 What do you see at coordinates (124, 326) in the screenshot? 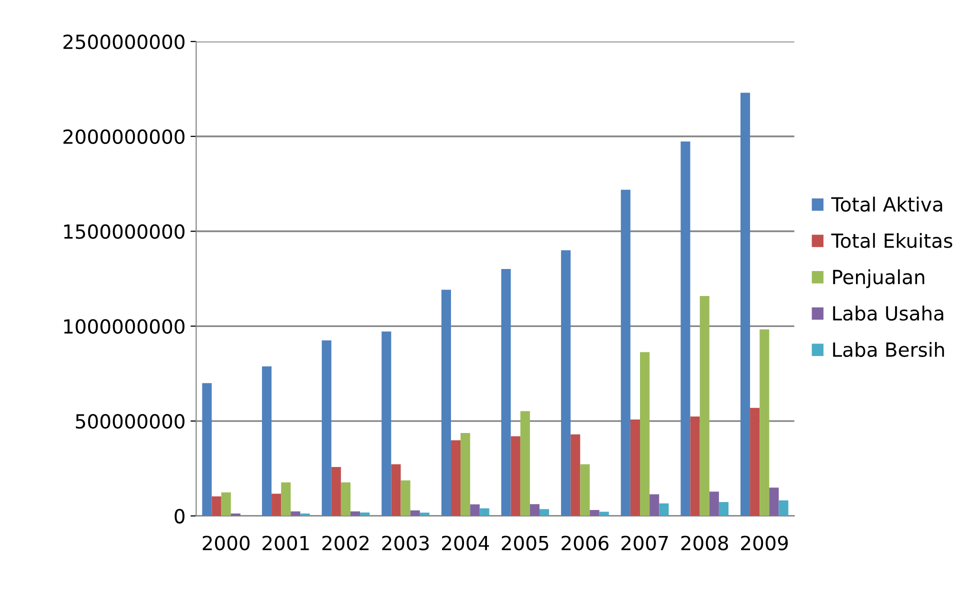
I see `y-tick-label: 1000000000` at bounding box center [124, 326].